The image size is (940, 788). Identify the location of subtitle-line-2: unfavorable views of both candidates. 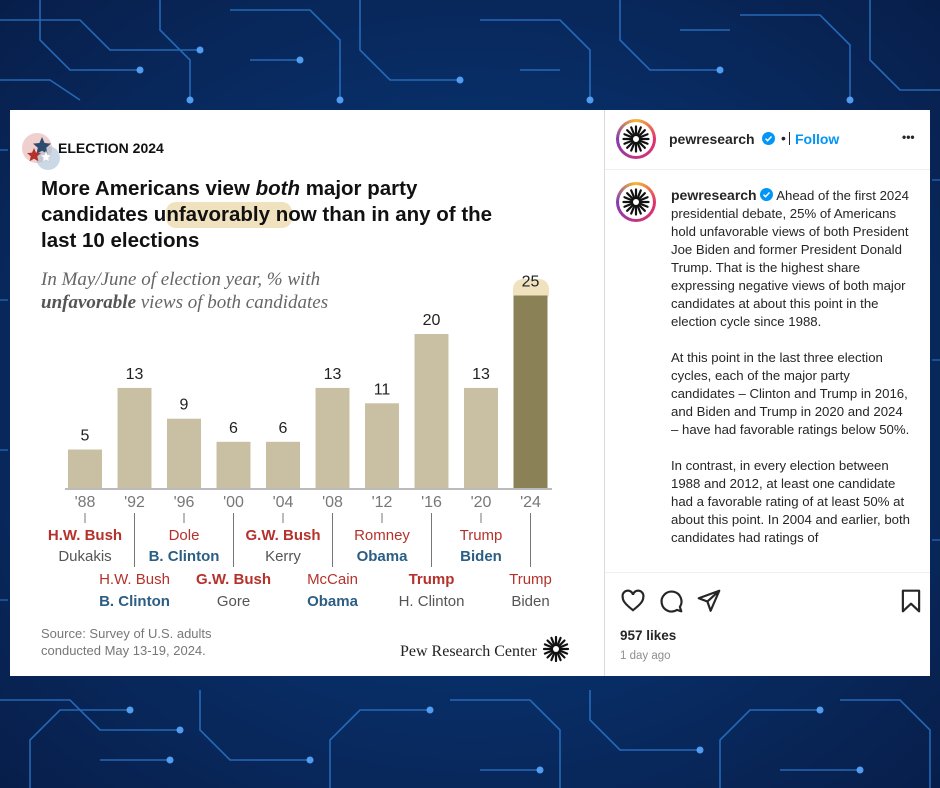
(184, 302).